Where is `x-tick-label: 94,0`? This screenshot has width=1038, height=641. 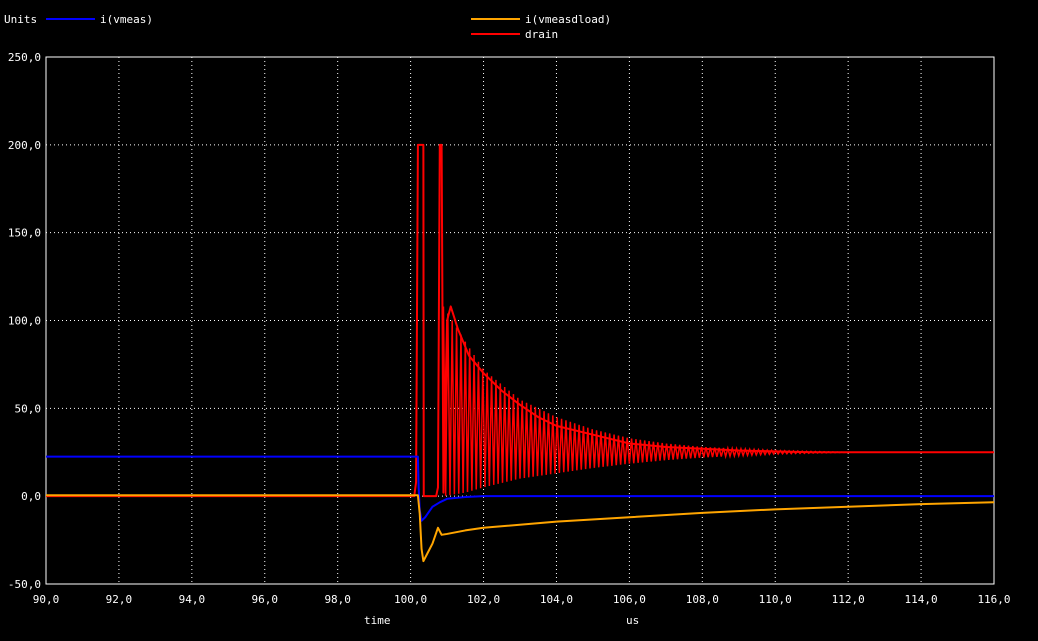
x-tick-label: 94,0 is located at coordinates (192, 599).